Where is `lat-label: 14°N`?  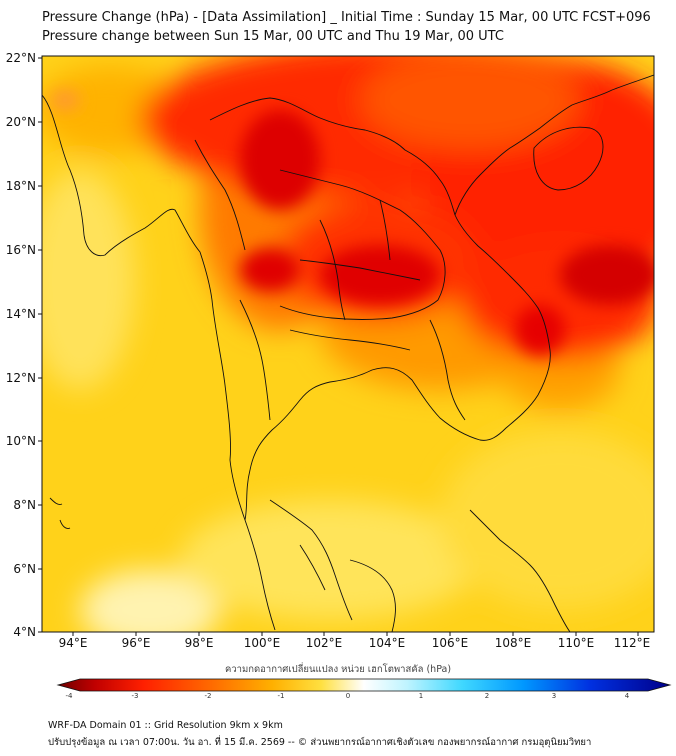 lat-label: 14°N is located at coordinates (21, 314).